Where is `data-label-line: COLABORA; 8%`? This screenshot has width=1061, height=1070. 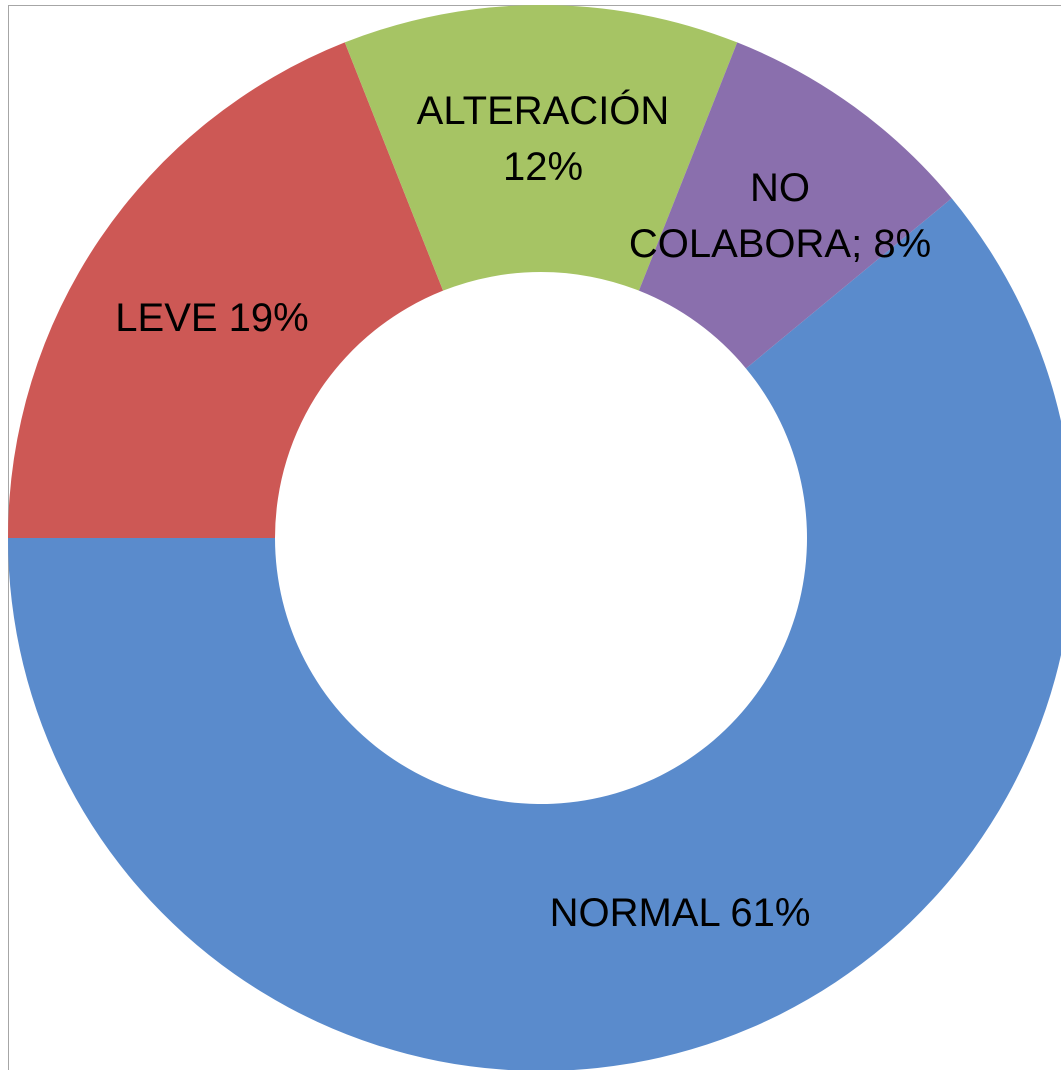
data-label-line: COLABORA; 8% is located at coordinates (780, 244).